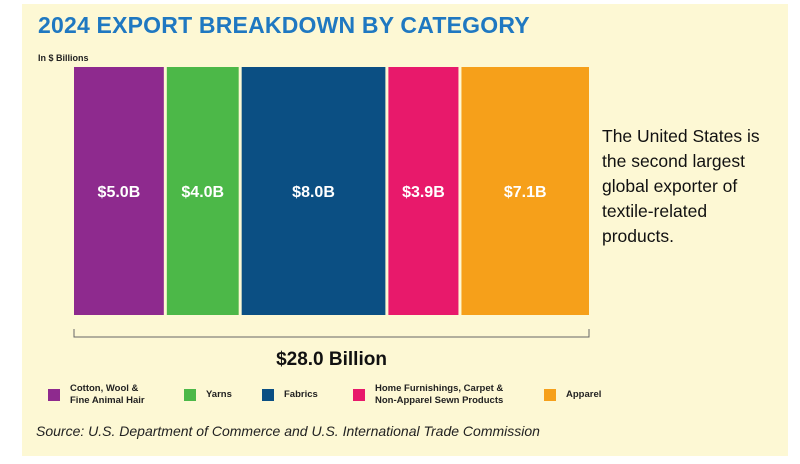  I want to click on unit-label: In $ Billions, so click(63, 58).